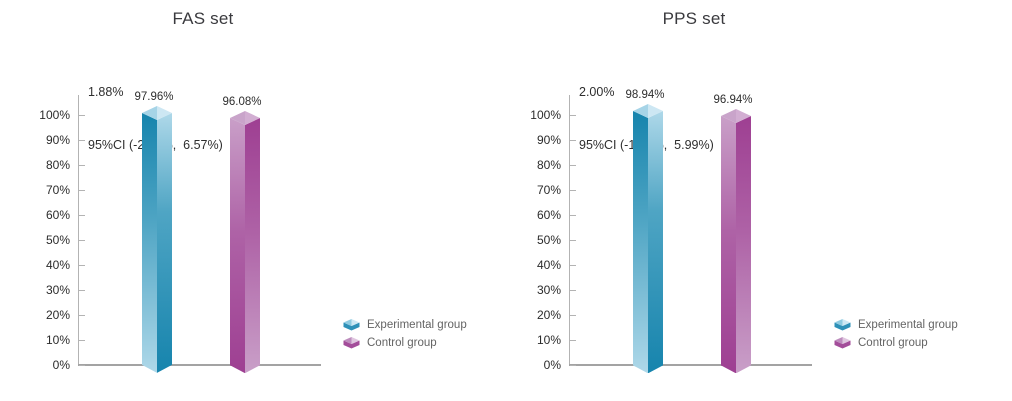 The image size is (1012, 401). I want to click on bar-value-label: 98.94%, so click(645, 94).